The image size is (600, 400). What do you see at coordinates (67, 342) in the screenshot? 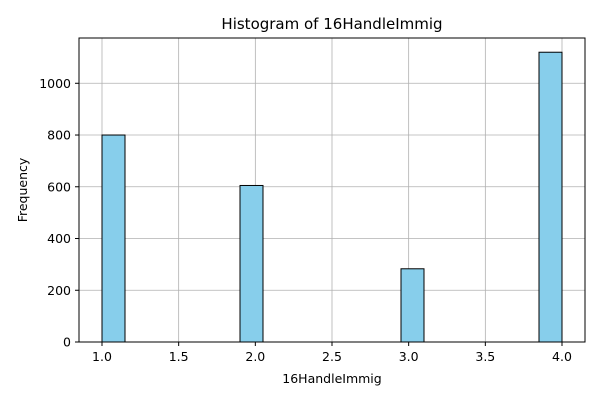
I see `y-tick-label: 0` at bounding box center [67, 342].